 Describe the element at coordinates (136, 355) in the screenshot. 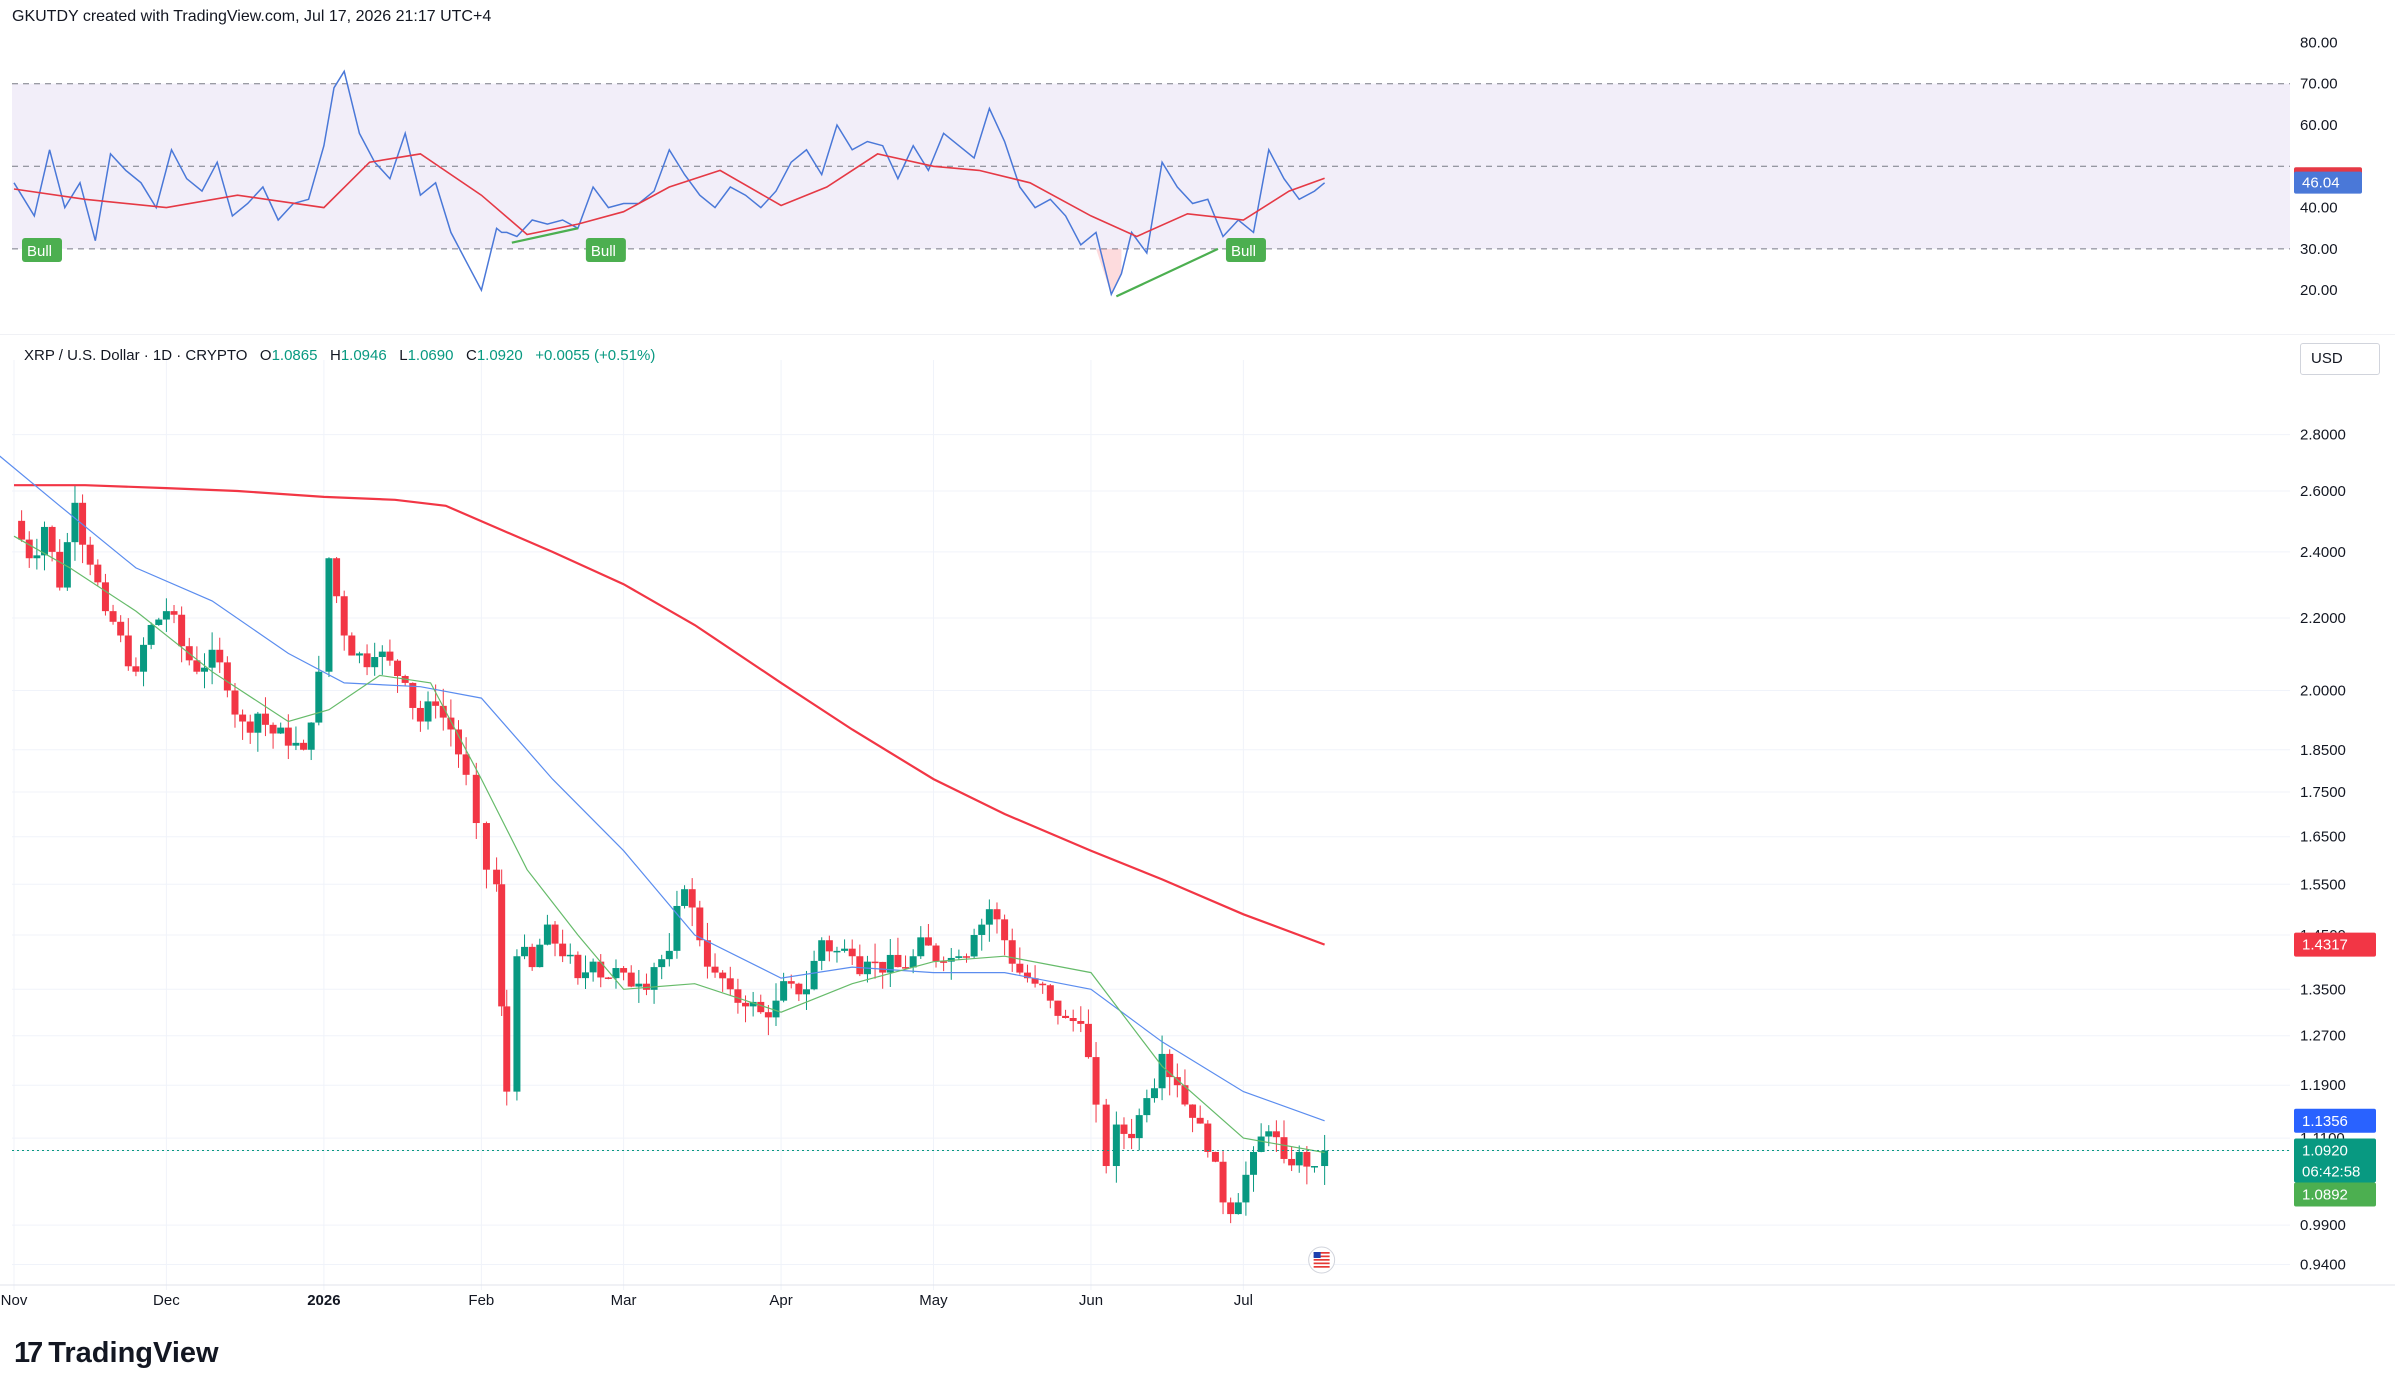

I see `symbol-name: XRP / U.S. Dollar · 1D · CRYPTO` at that location.